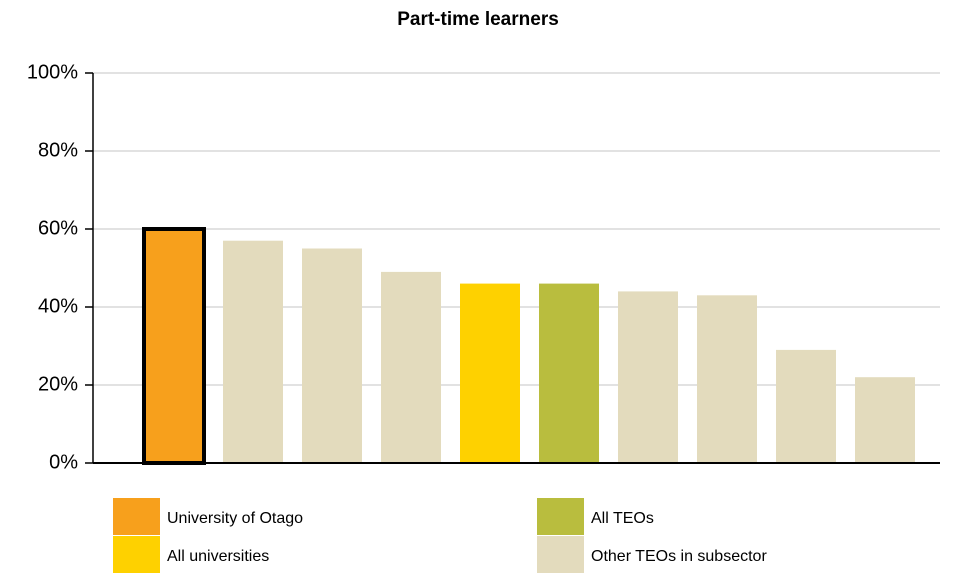 The image size is (973, 574). What do you see at coordinates (679, 556) in the screenshot?
I see `legend-label: Other TEOs in subsector` at bounding box center [679, 556].